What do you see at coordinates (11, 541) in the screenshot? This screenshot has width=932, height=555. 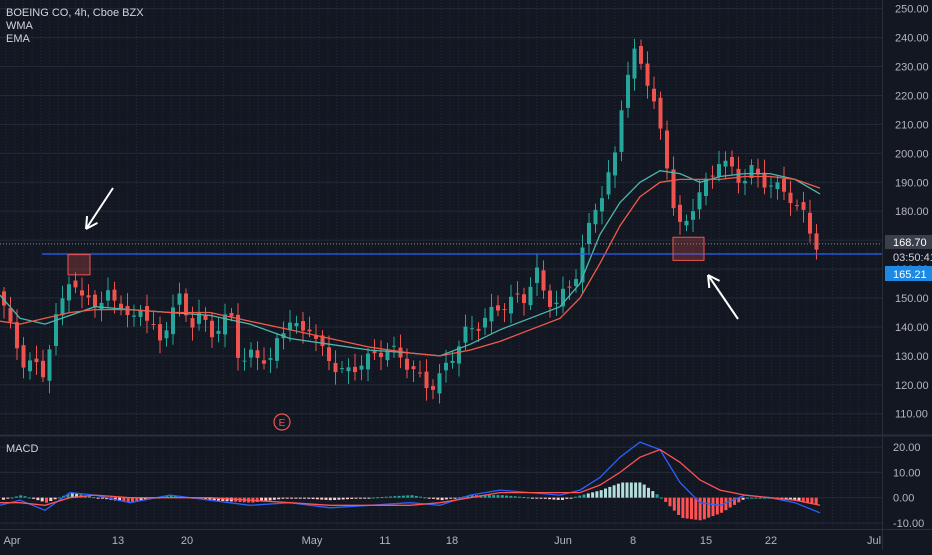 I see `time-tick-label: Apr` at bounding box center [11, 541].